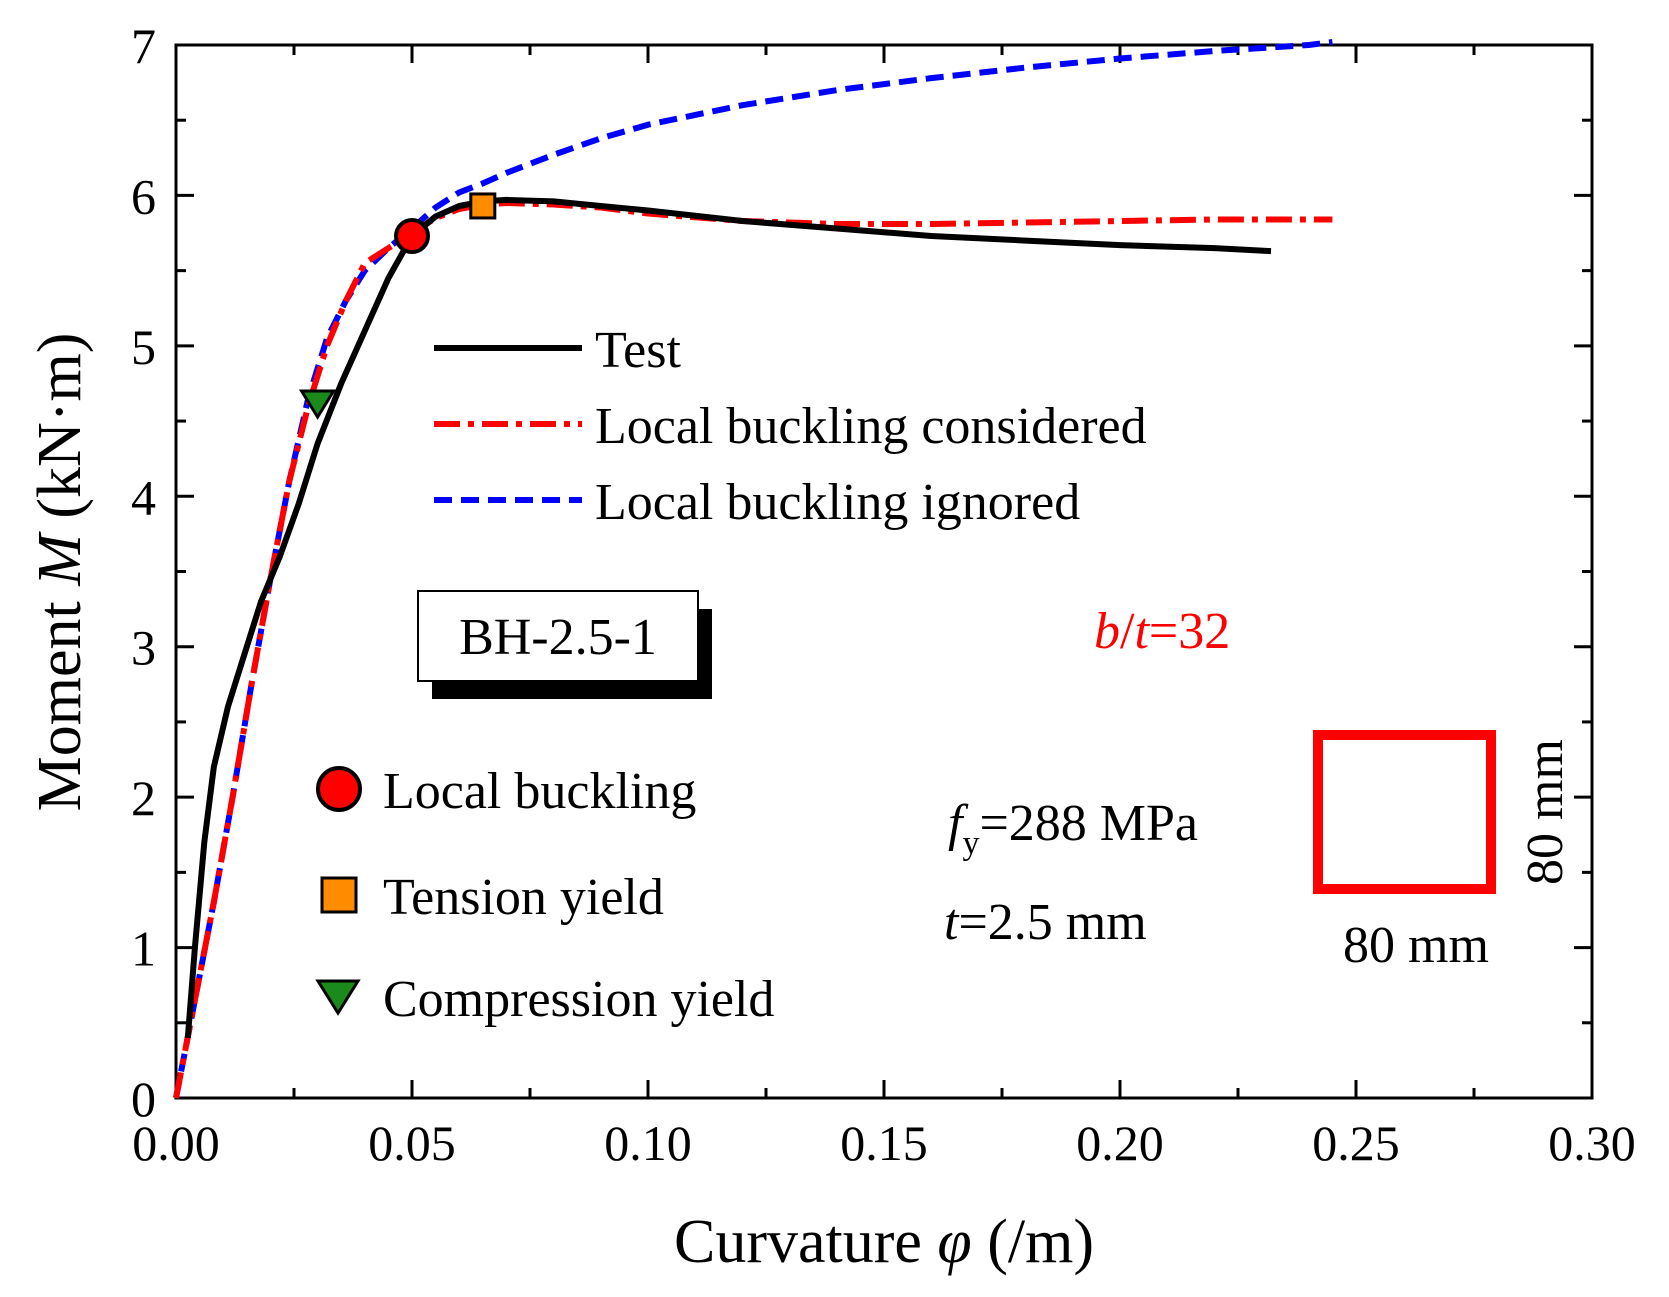  What do you see at coordinates (339, 789) in the screenshot?
I see `marker-legend-circle` at bounding box center [339, 789].